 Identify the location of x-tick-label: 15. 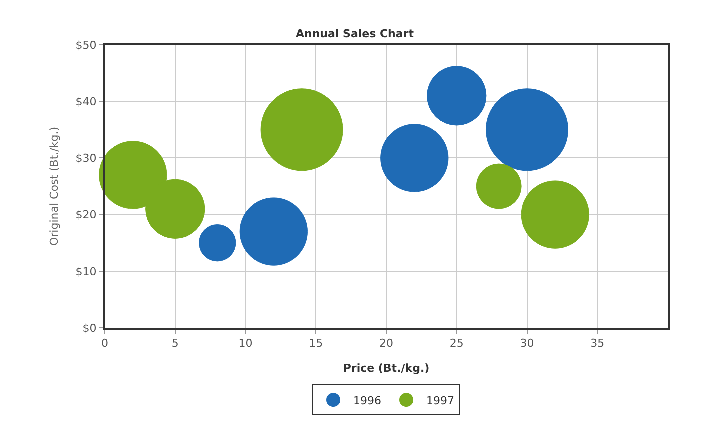
(316, 343).